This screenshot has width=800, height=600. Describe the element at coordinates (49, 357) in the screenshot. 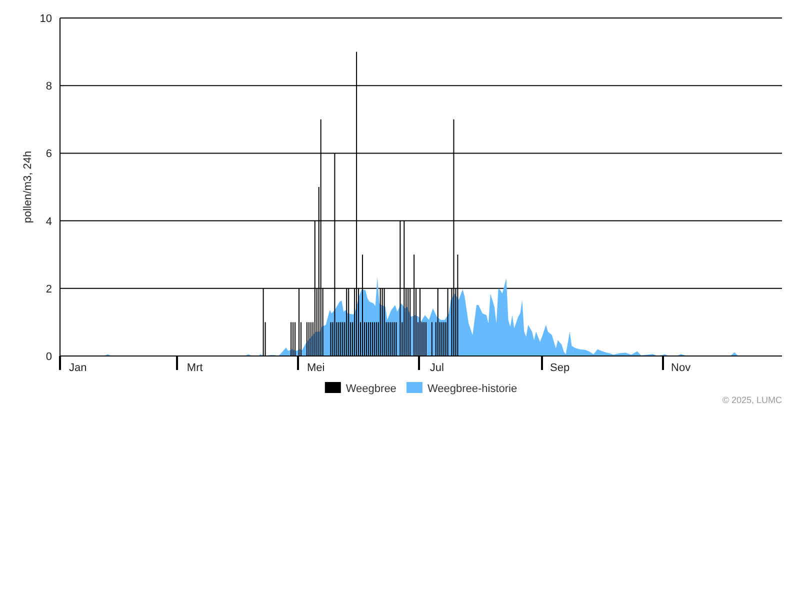

I see `y-tick-label: 0` at that location.